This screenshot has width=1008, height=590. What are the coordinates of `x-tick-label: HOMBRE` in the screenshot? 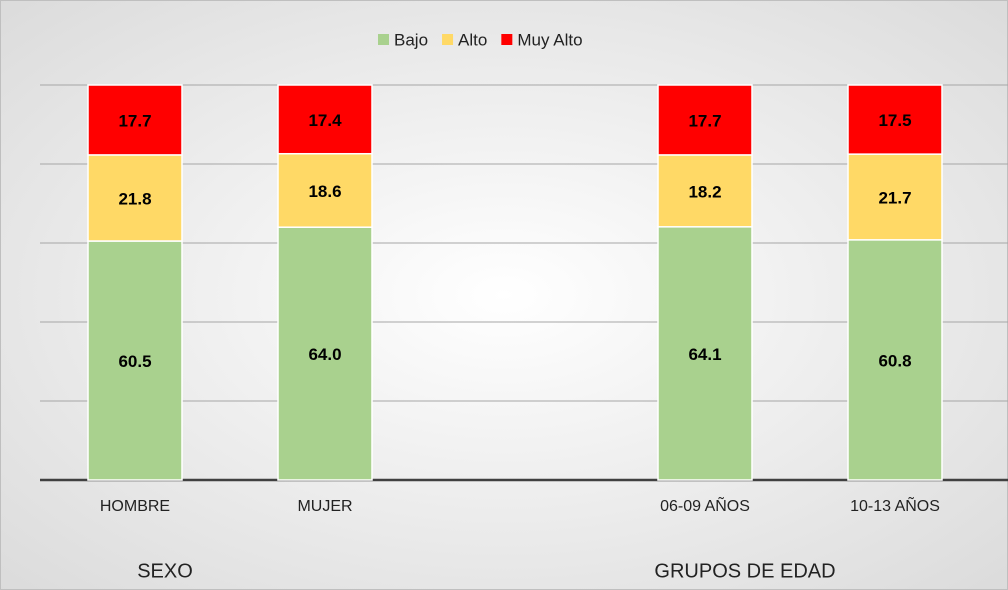 It's located at (135, 506).